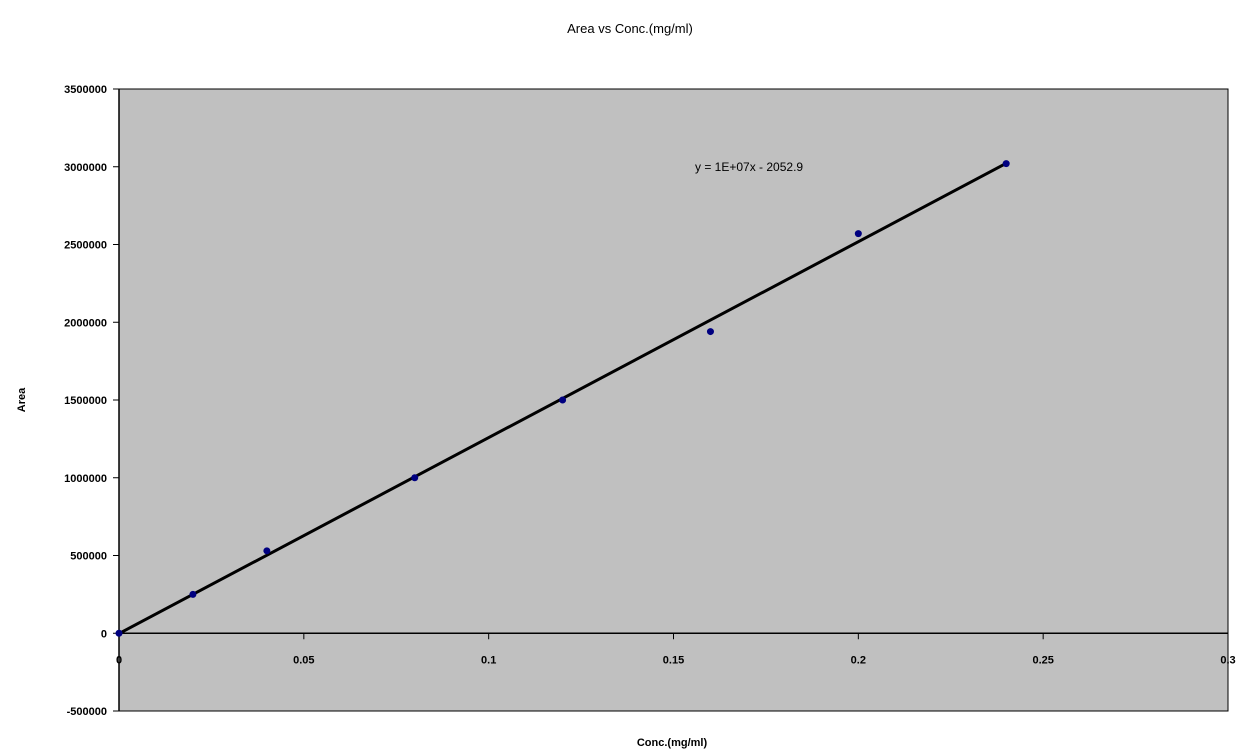 This screenshot has height=753, width=1244. I want to click on x-tick-label: 0.1, so click(488, 660).